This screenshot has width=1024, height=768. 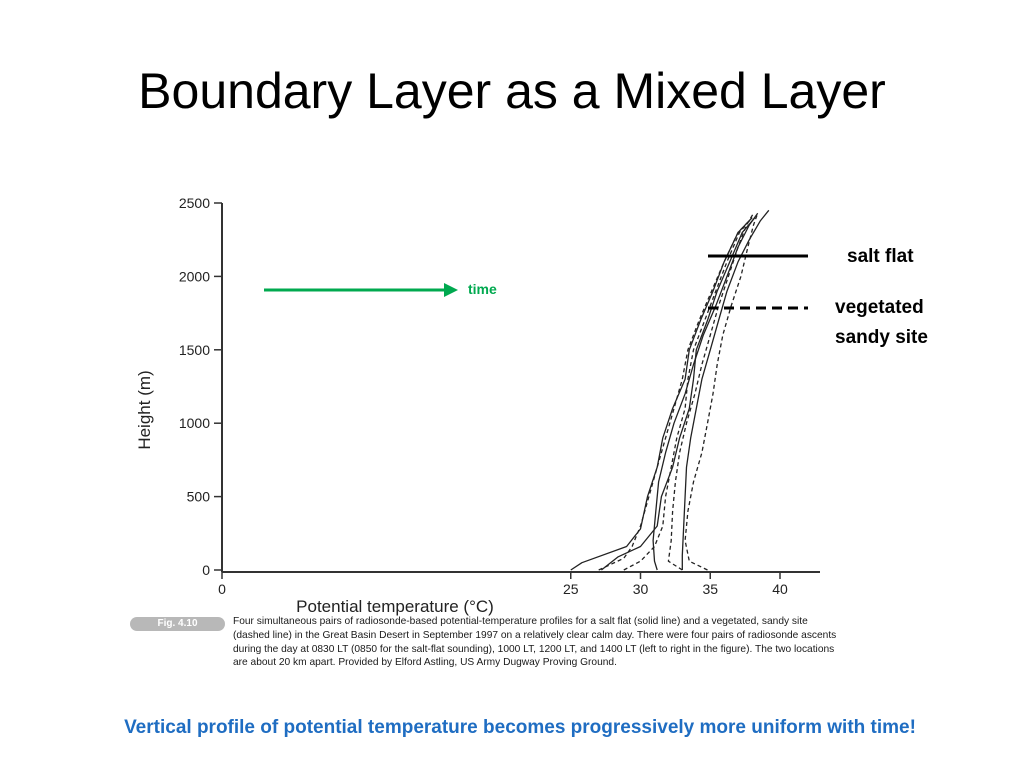 I want to click on x-tick-label: 35, so click(x=710, y=589).